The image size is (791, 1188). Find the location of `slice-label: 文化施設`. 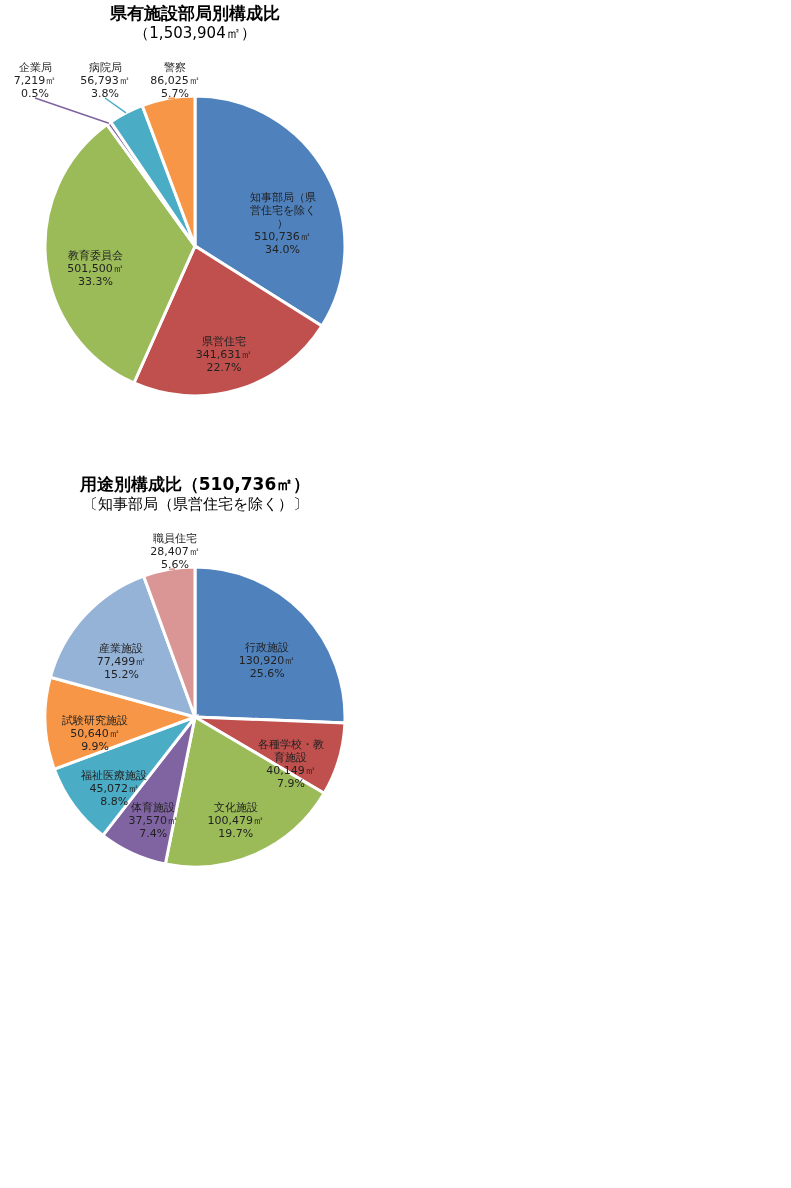

slice-label: 文化施設 is located at coordinates (235, 808).